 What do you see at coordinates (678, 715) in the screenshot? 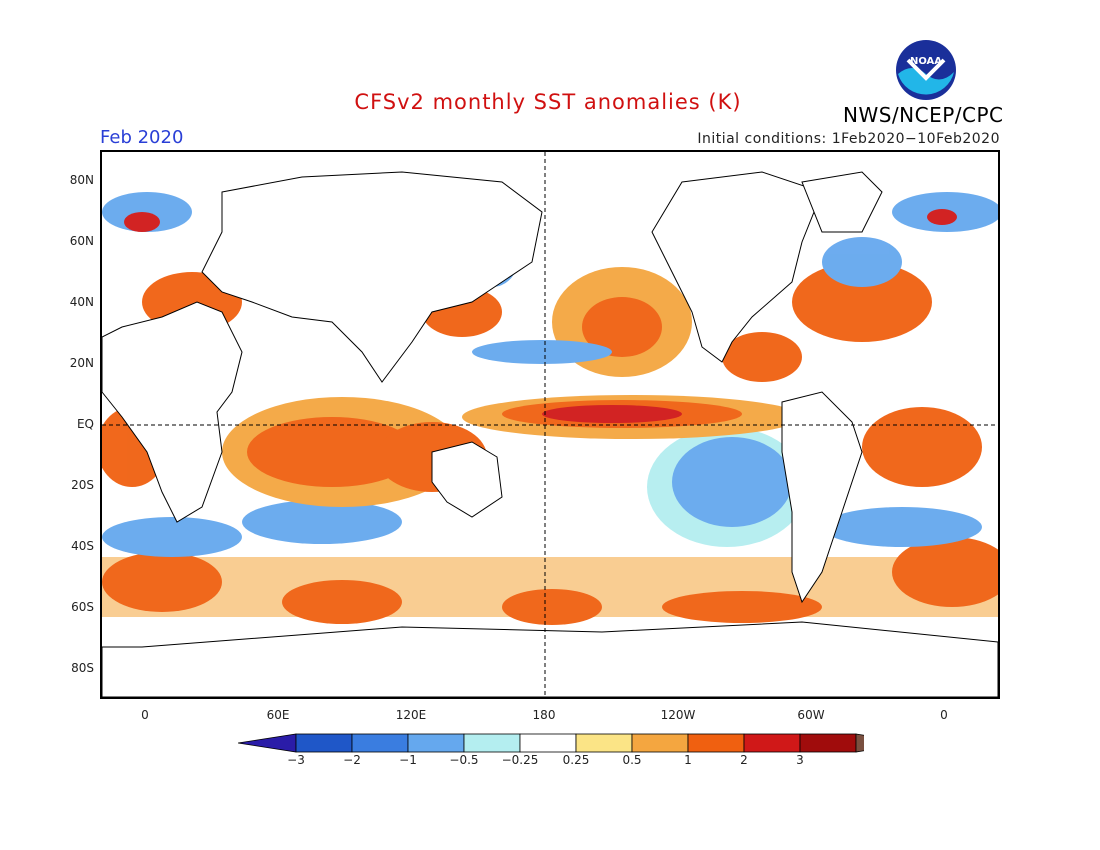
I see `lon-label-120w: 120W` at bounding box center [678, 715].